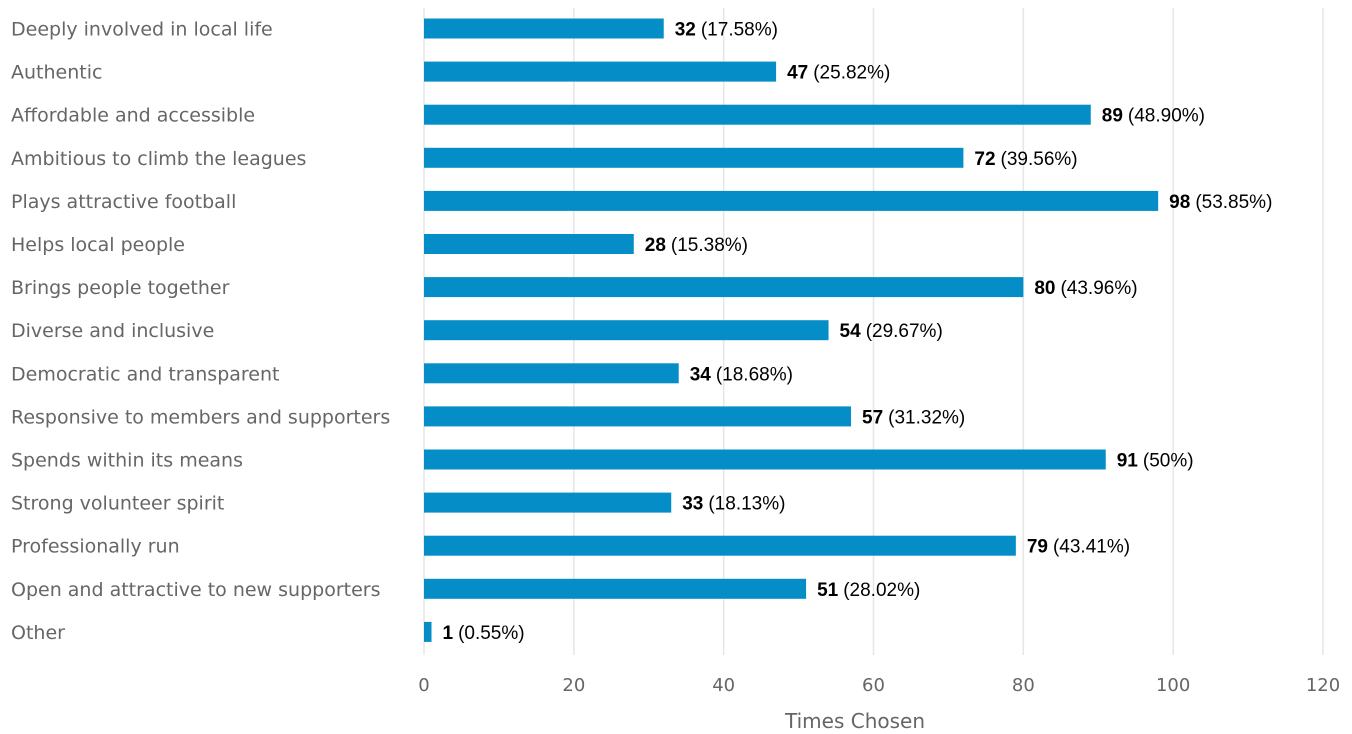 The width and height of the screenshot is (1352, 734). Describe the element at coordinates (1044, 288) in the screenshot. I see `data-label-value: 80` at that location.